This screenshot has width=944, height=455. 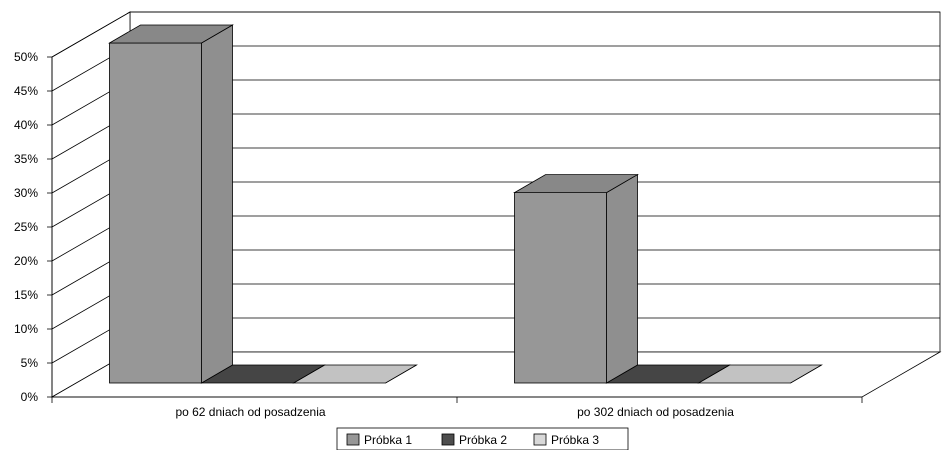 What do you see at coordinates (30, 363) in the screenshot?
I see `y-tick-label: 5%` at bounding box center [30, 363].